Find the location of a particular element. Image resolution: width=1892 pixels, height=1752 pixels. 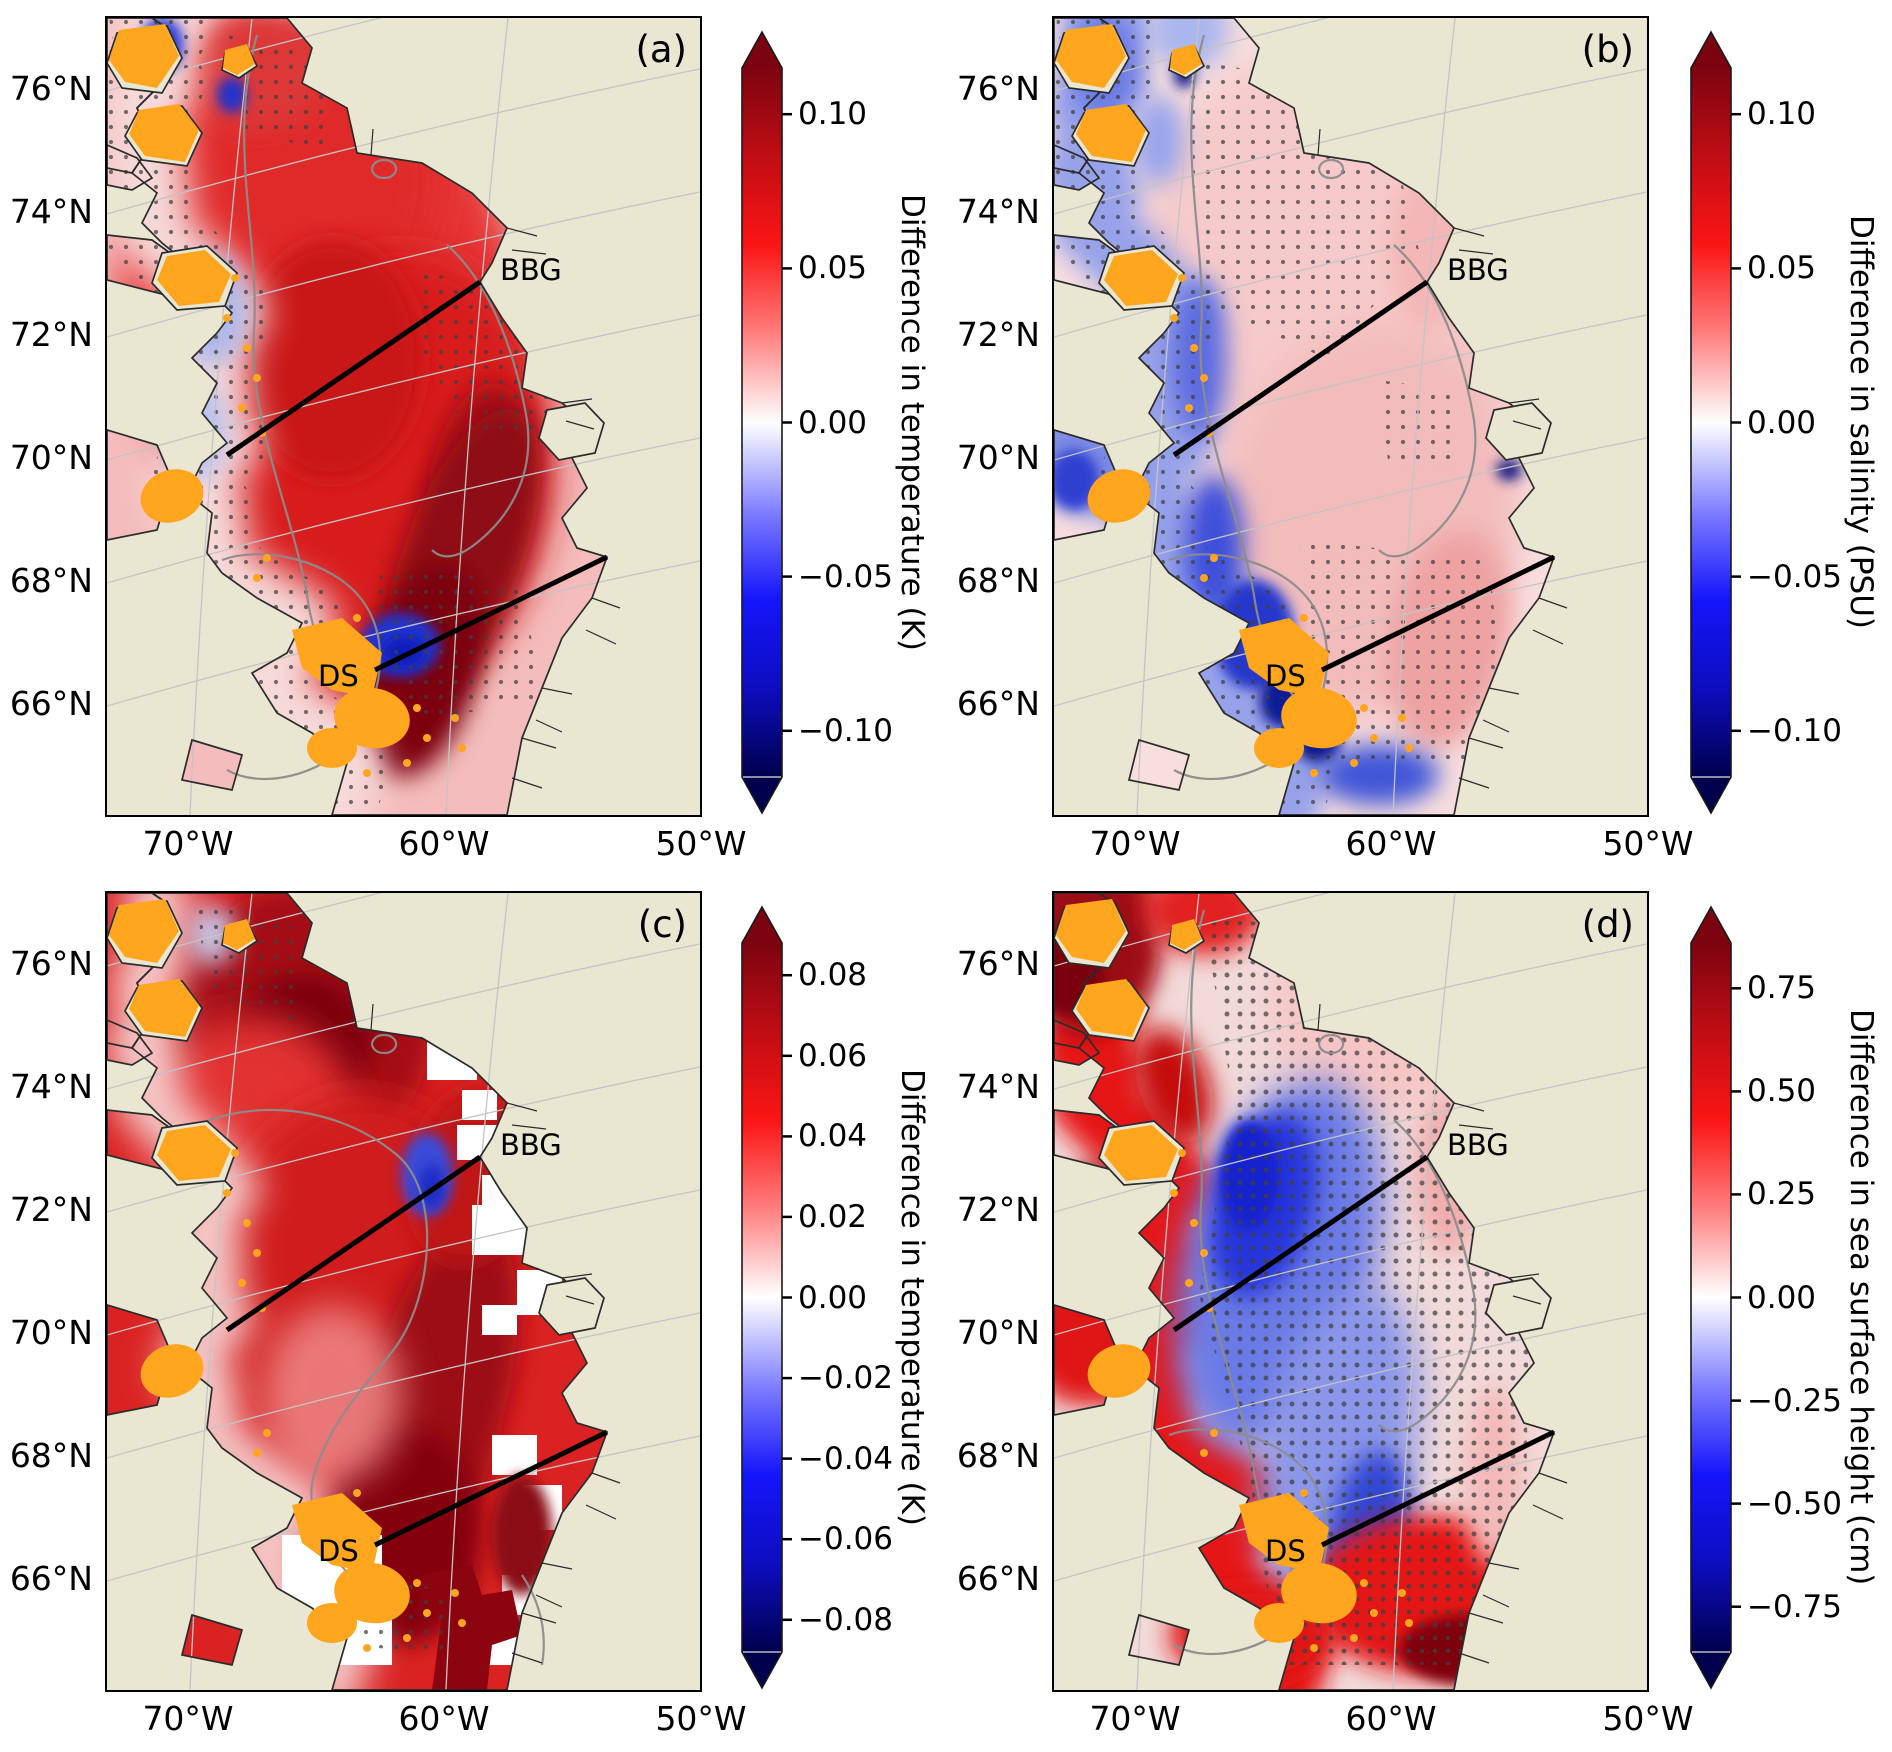

colorbar-svg-c is located at coordinates (766, 1297).